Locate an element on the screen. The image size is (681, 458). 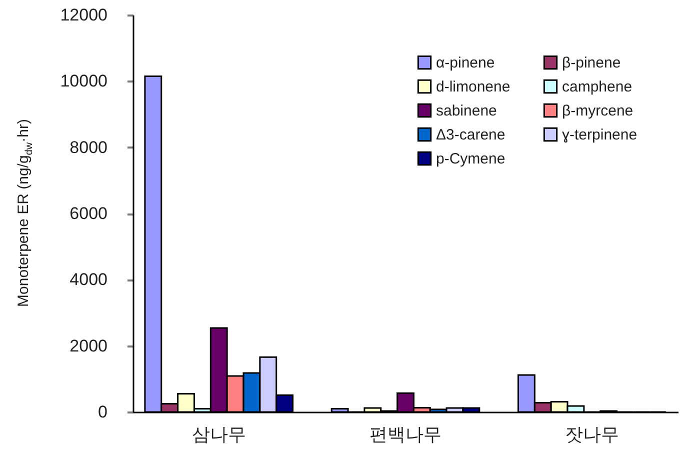
legend-label: ɣ-terpinene is located at coordinates (600, 135).